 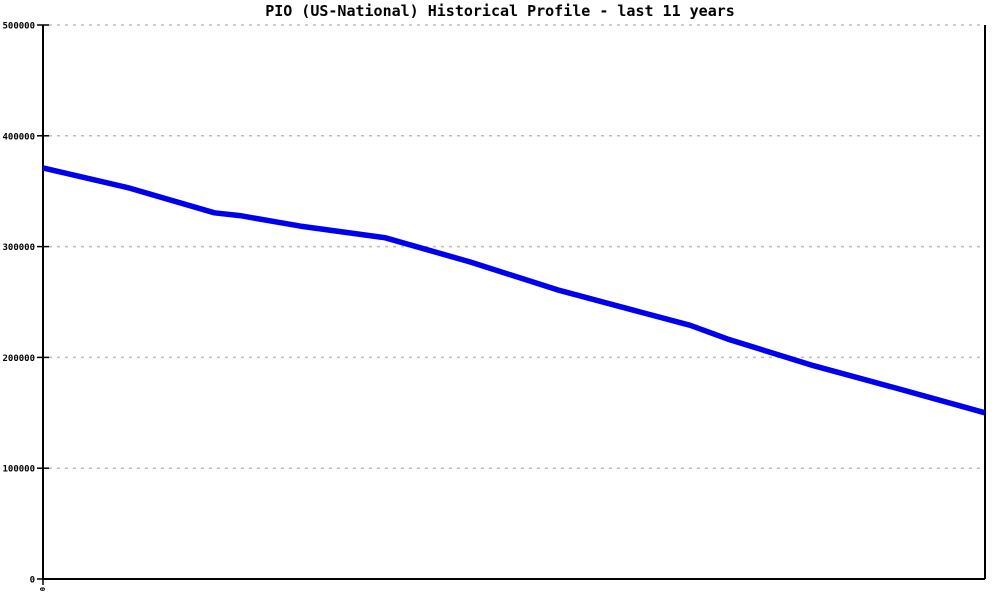 What do you see at coordinates (18, 248) in the screenshot?
I see `y-axis-tick-label: 300000` at bounding box center [18, 248].